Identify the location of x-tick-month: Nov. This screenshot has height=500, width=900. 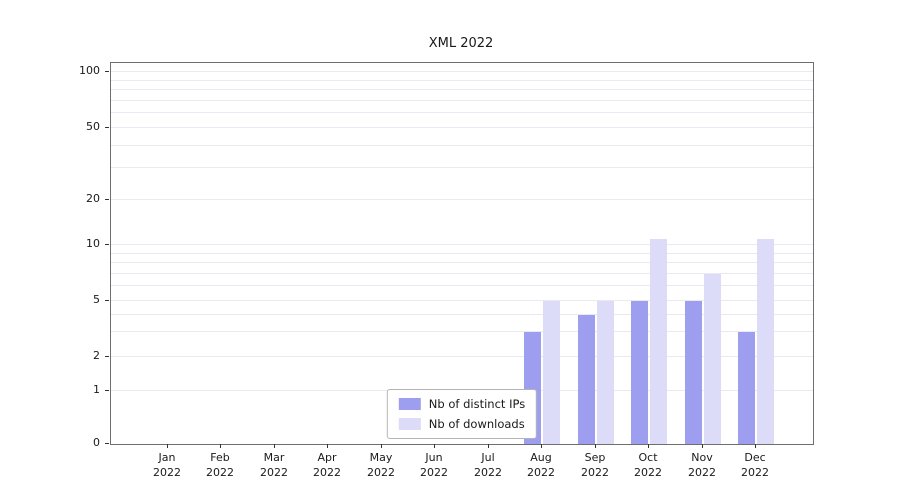
(702, 457).